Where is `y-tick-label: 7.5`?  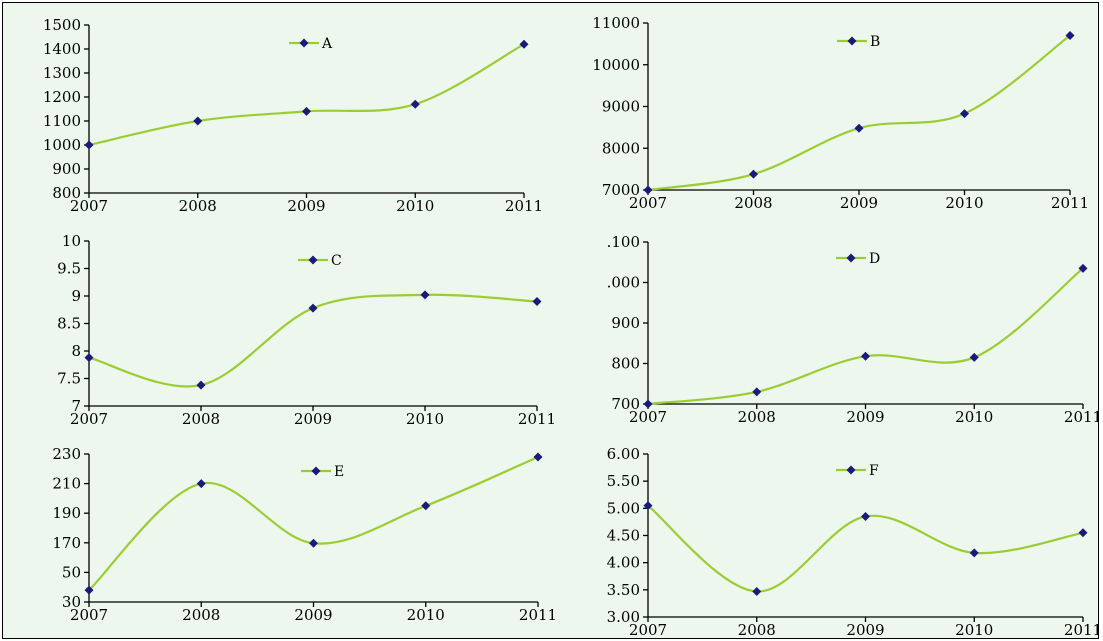 y-tick-label: 7.5 is located at coordinates (69, 379).